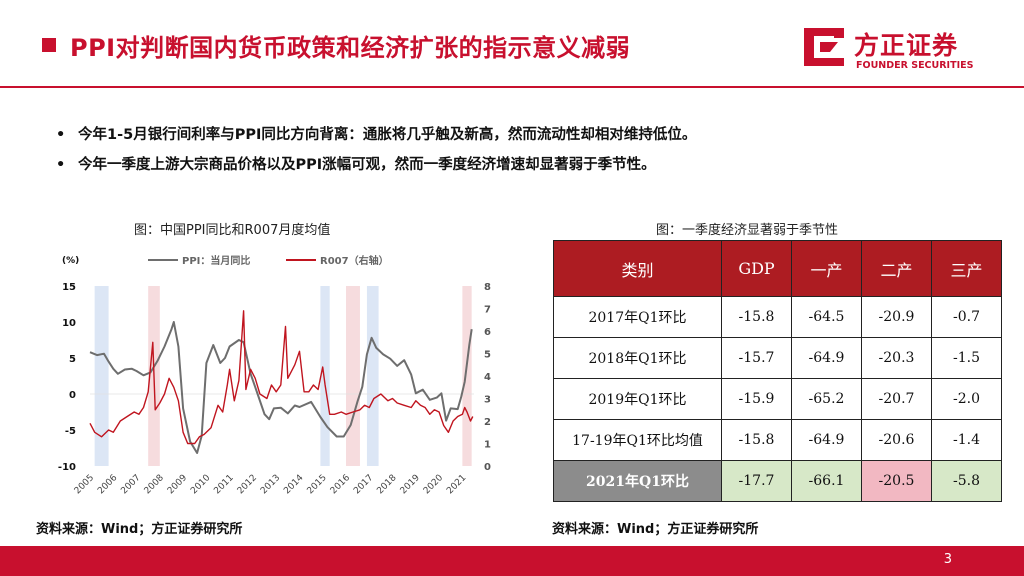  I want to click on table-cell: -1.4, so click(966, 440).